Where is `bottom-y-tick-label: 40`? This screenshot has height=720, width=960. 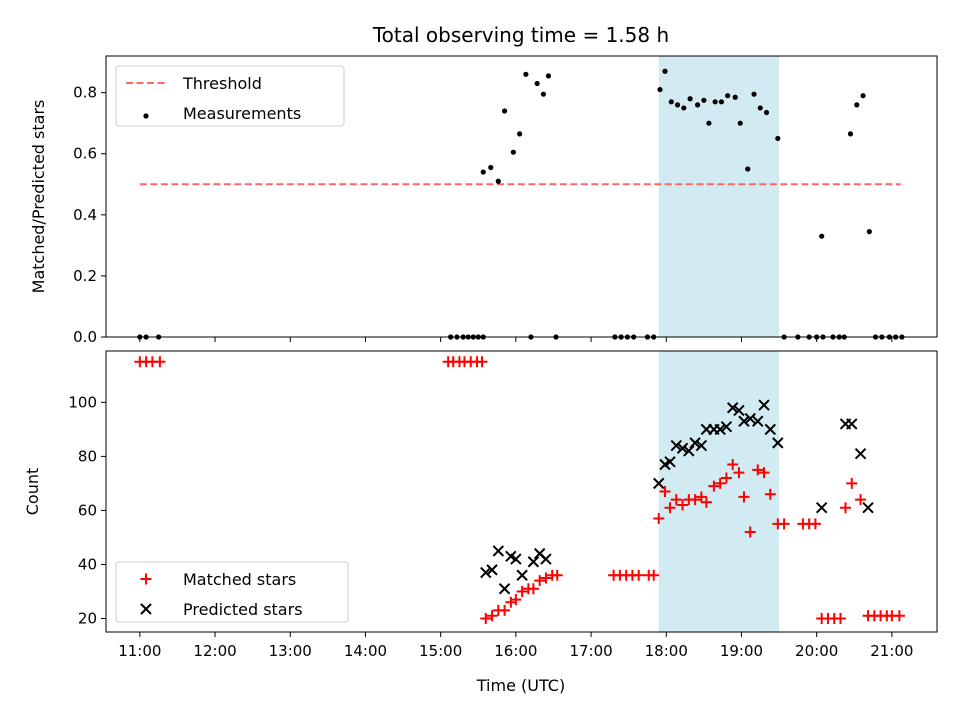 bottom-y-tick-label: 40 is located at coordinates (87, 564).